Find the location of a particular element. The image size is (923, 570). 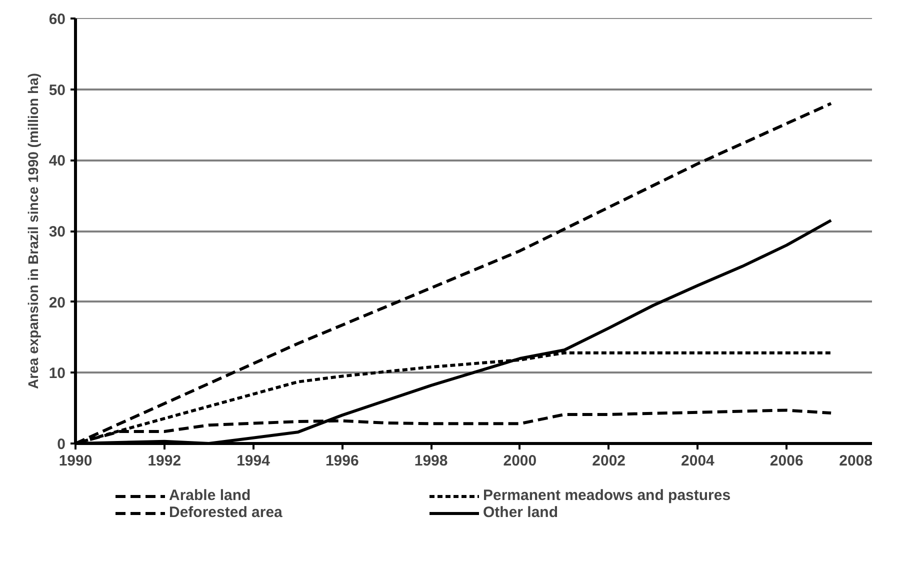

y-tick-label: 20 is located at coordinates (57, 303).